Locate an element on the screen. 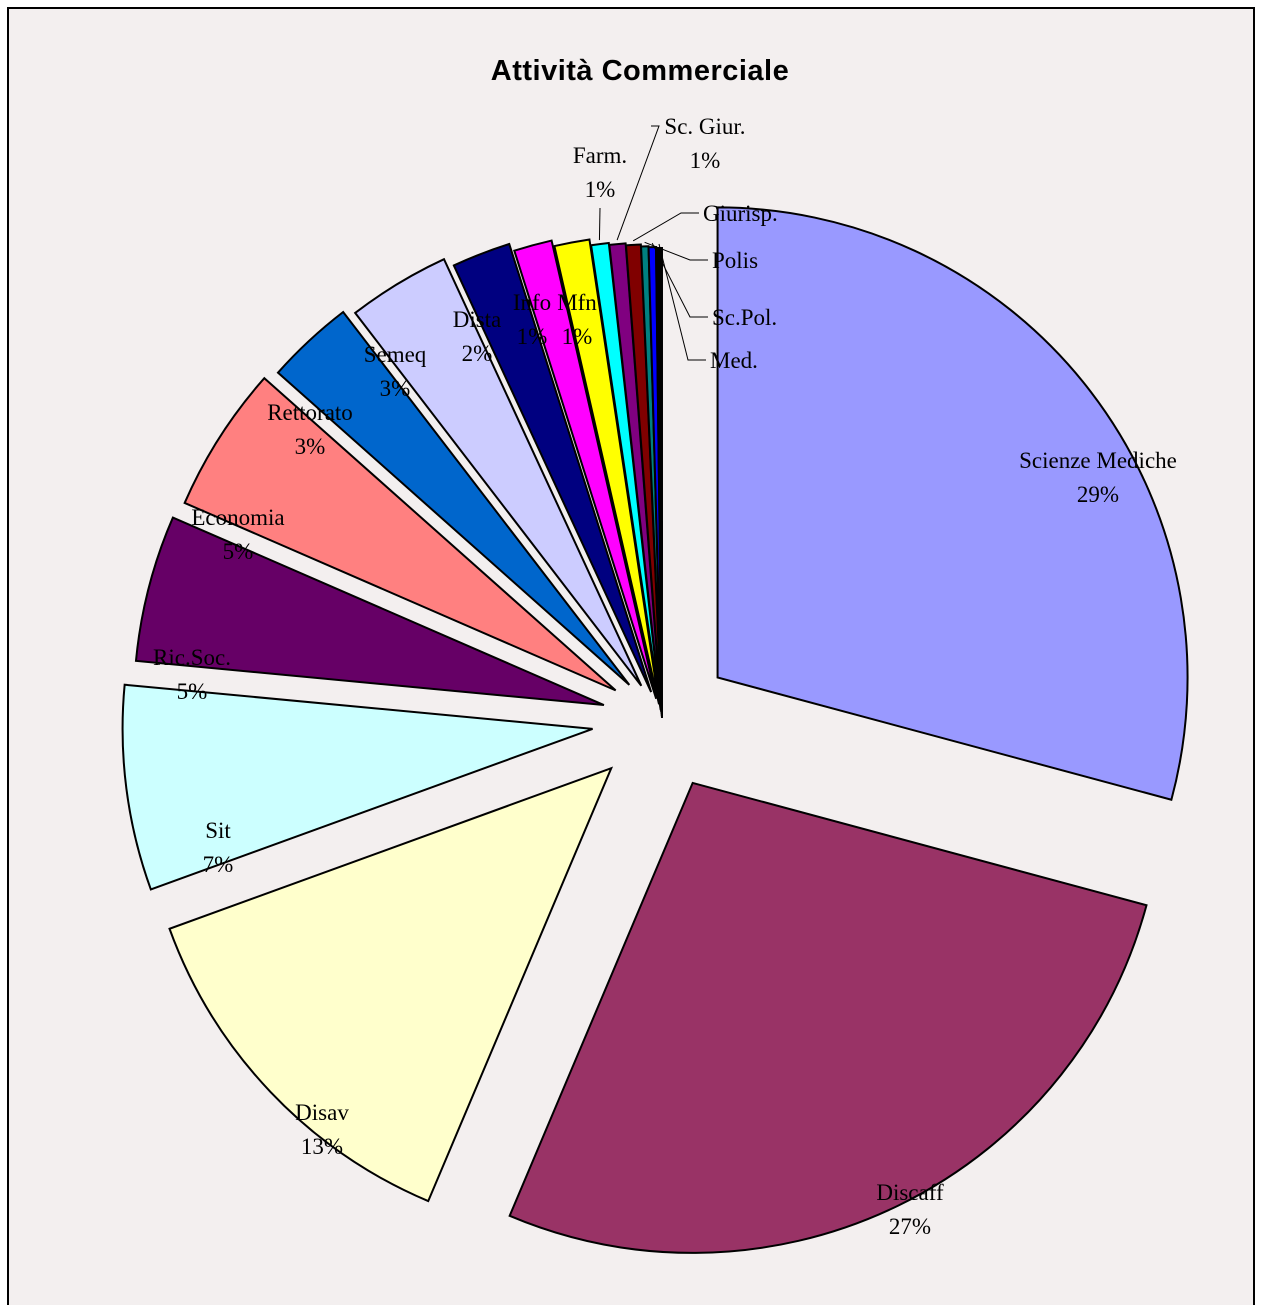  slice-name-label-12: Sc. Giur. is located at coordinates (704, 126).